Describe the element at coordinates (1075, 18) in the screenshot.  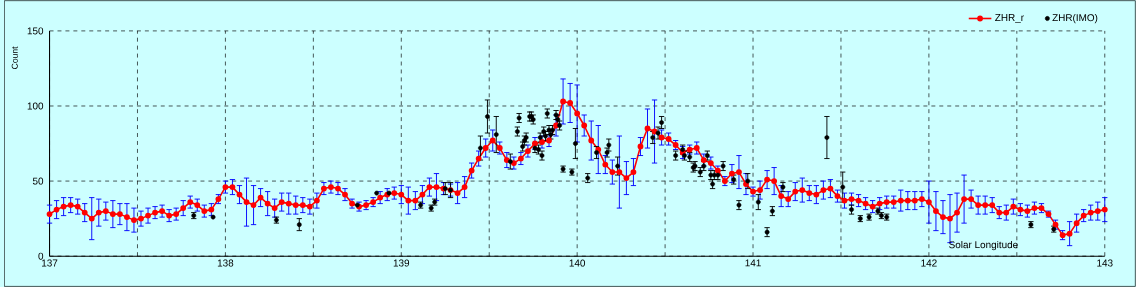
I see `legend-label: ZHR(IMO)` at that location.